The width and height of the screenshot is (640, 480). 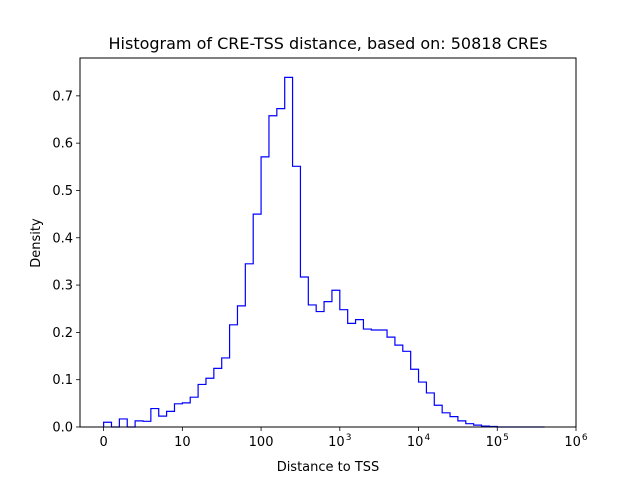 I want to click on y-axis-label: Density, so click(x=36, y=243).